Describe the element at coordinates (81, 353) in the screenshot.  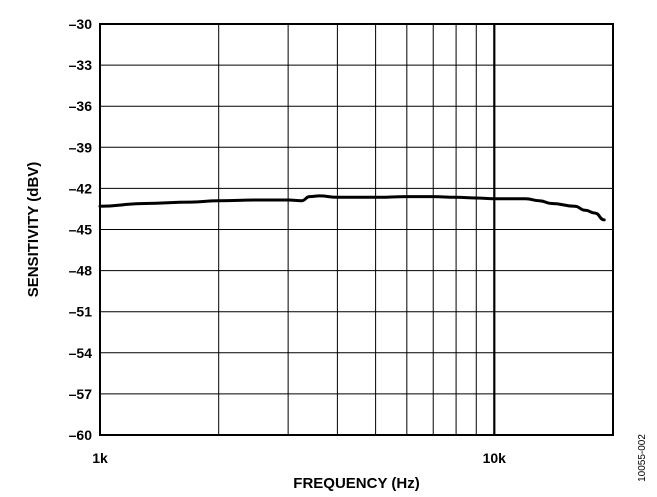
I see `y-tick-label: –54` at that location.